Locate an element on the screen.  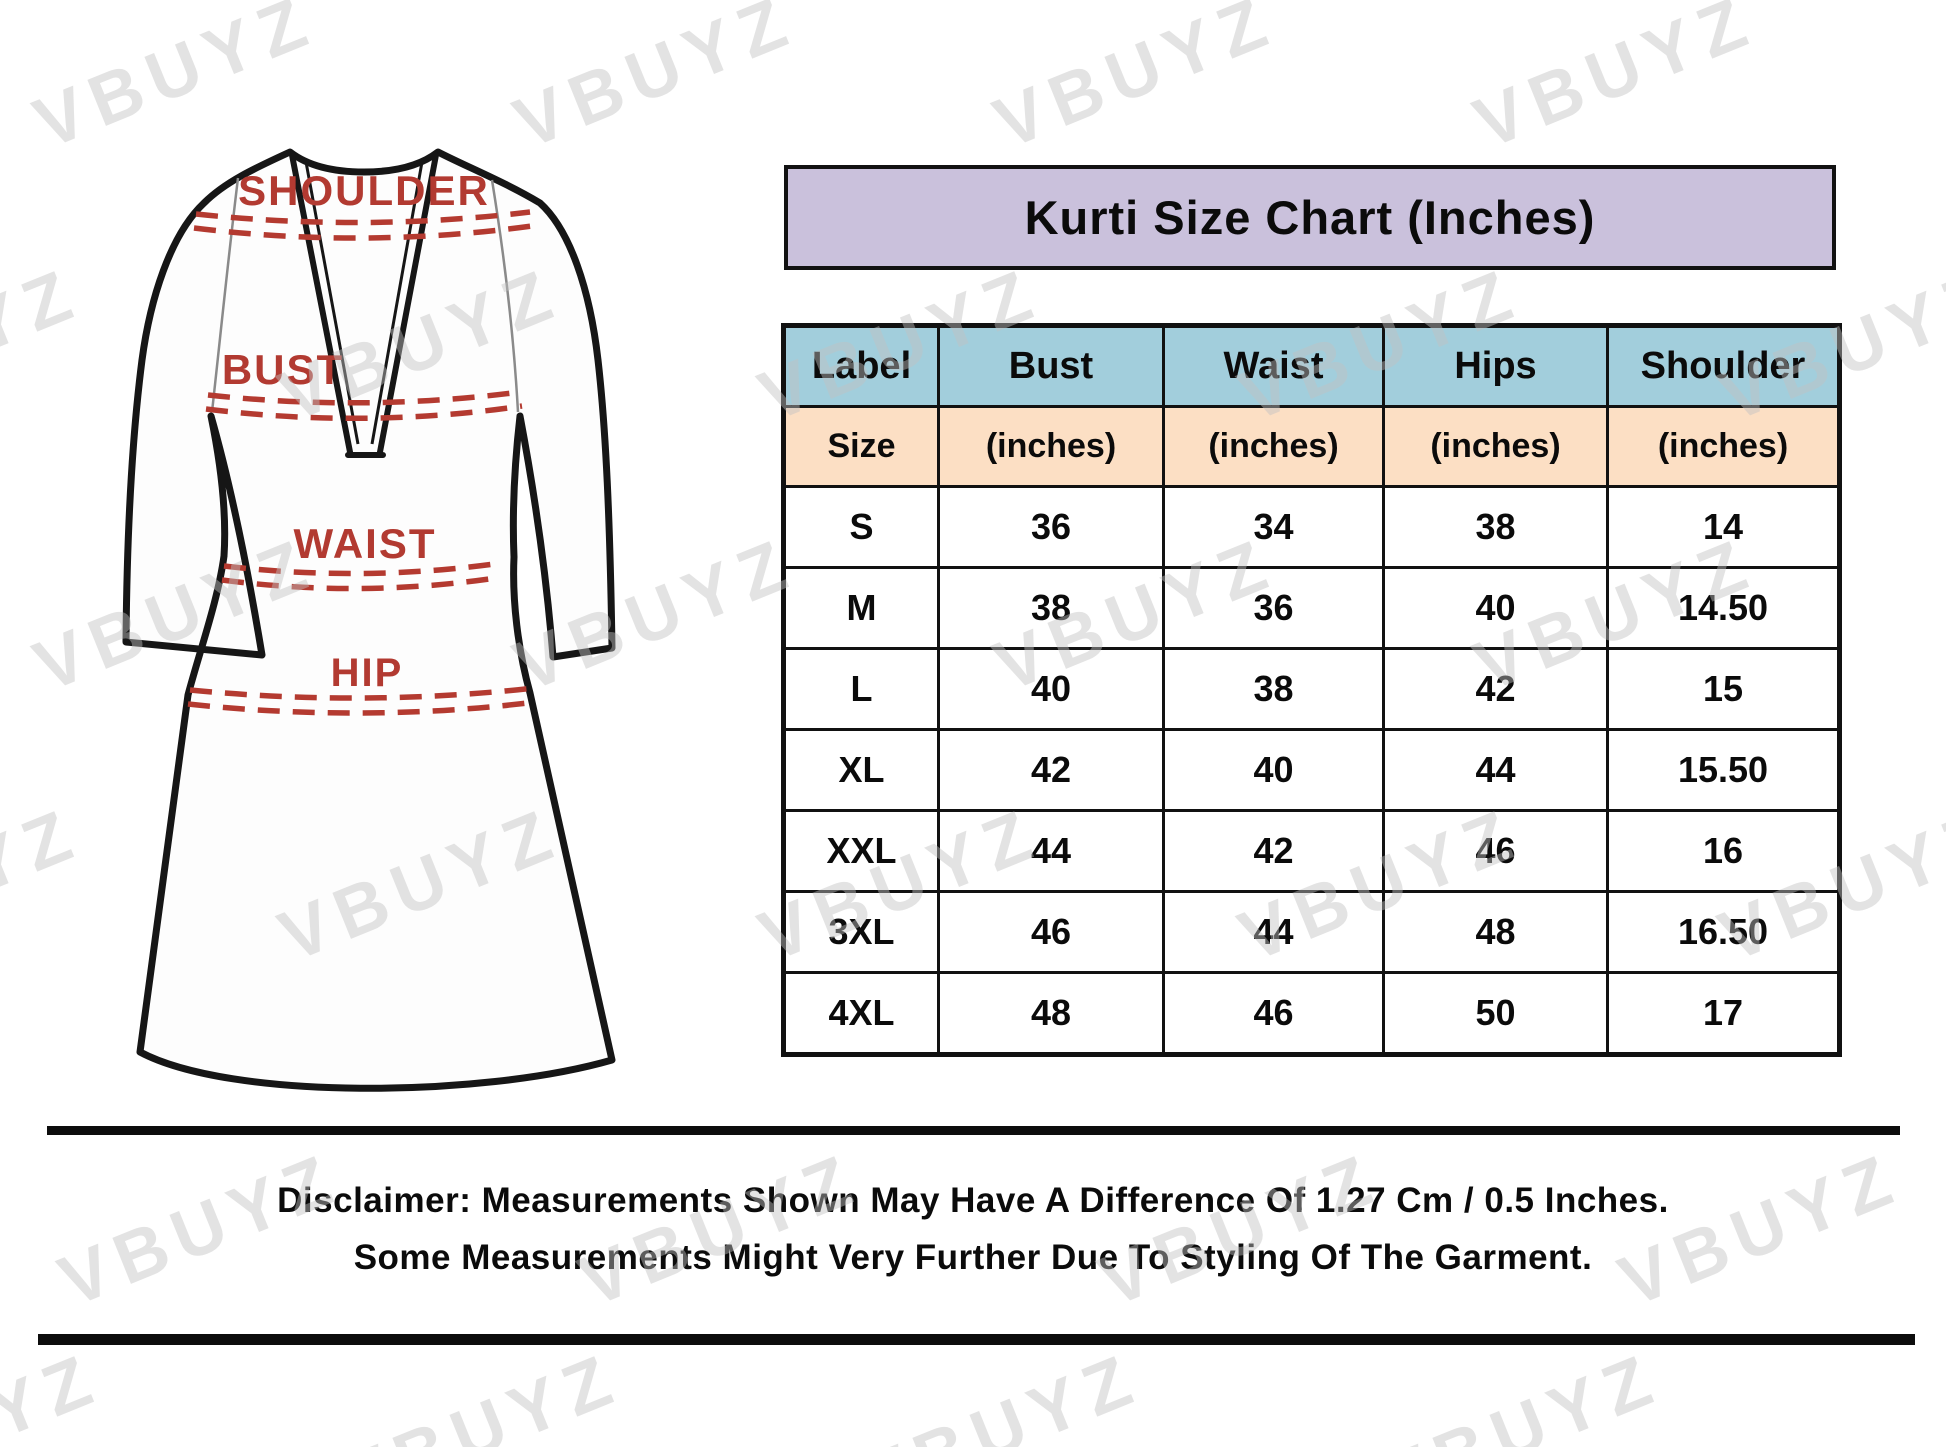
chart-title-bar: Kurti Size Chart (Inches) is located at coordinates (1310, 217).